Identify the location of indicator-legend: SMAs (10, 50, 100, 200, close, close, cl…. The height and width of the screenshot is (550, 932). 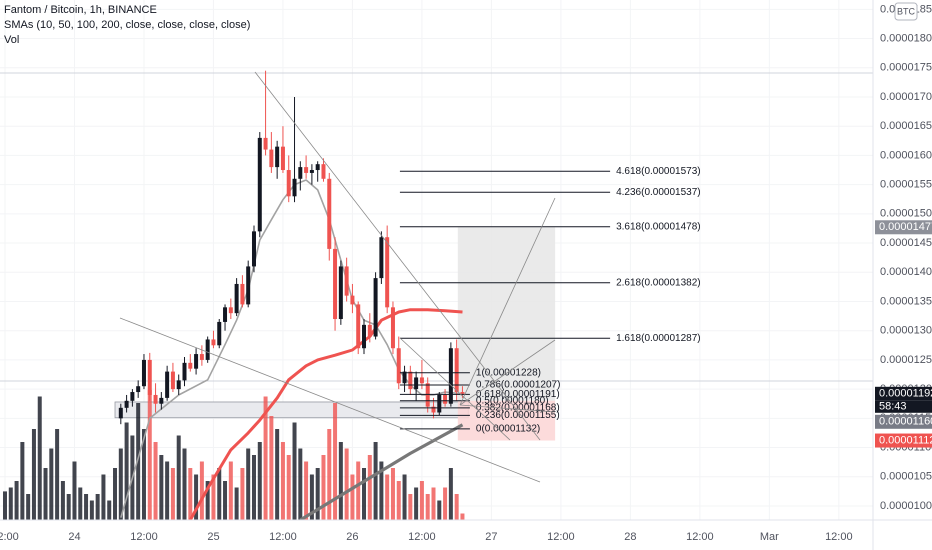
(127, 25).